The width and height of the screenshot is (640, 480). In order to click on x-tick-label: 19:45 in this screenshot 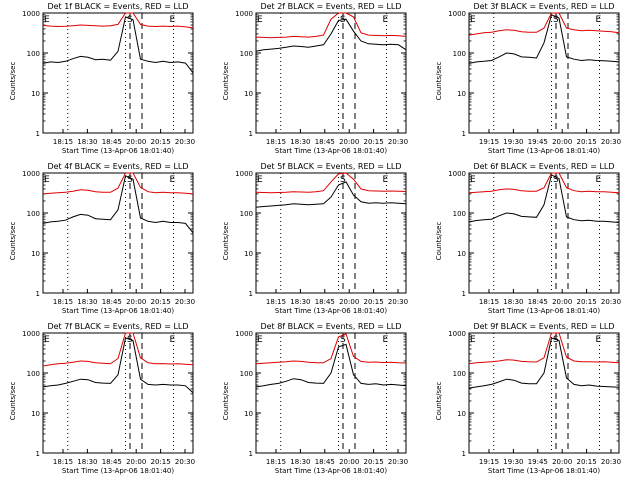, I will do `click(538, 142)`.